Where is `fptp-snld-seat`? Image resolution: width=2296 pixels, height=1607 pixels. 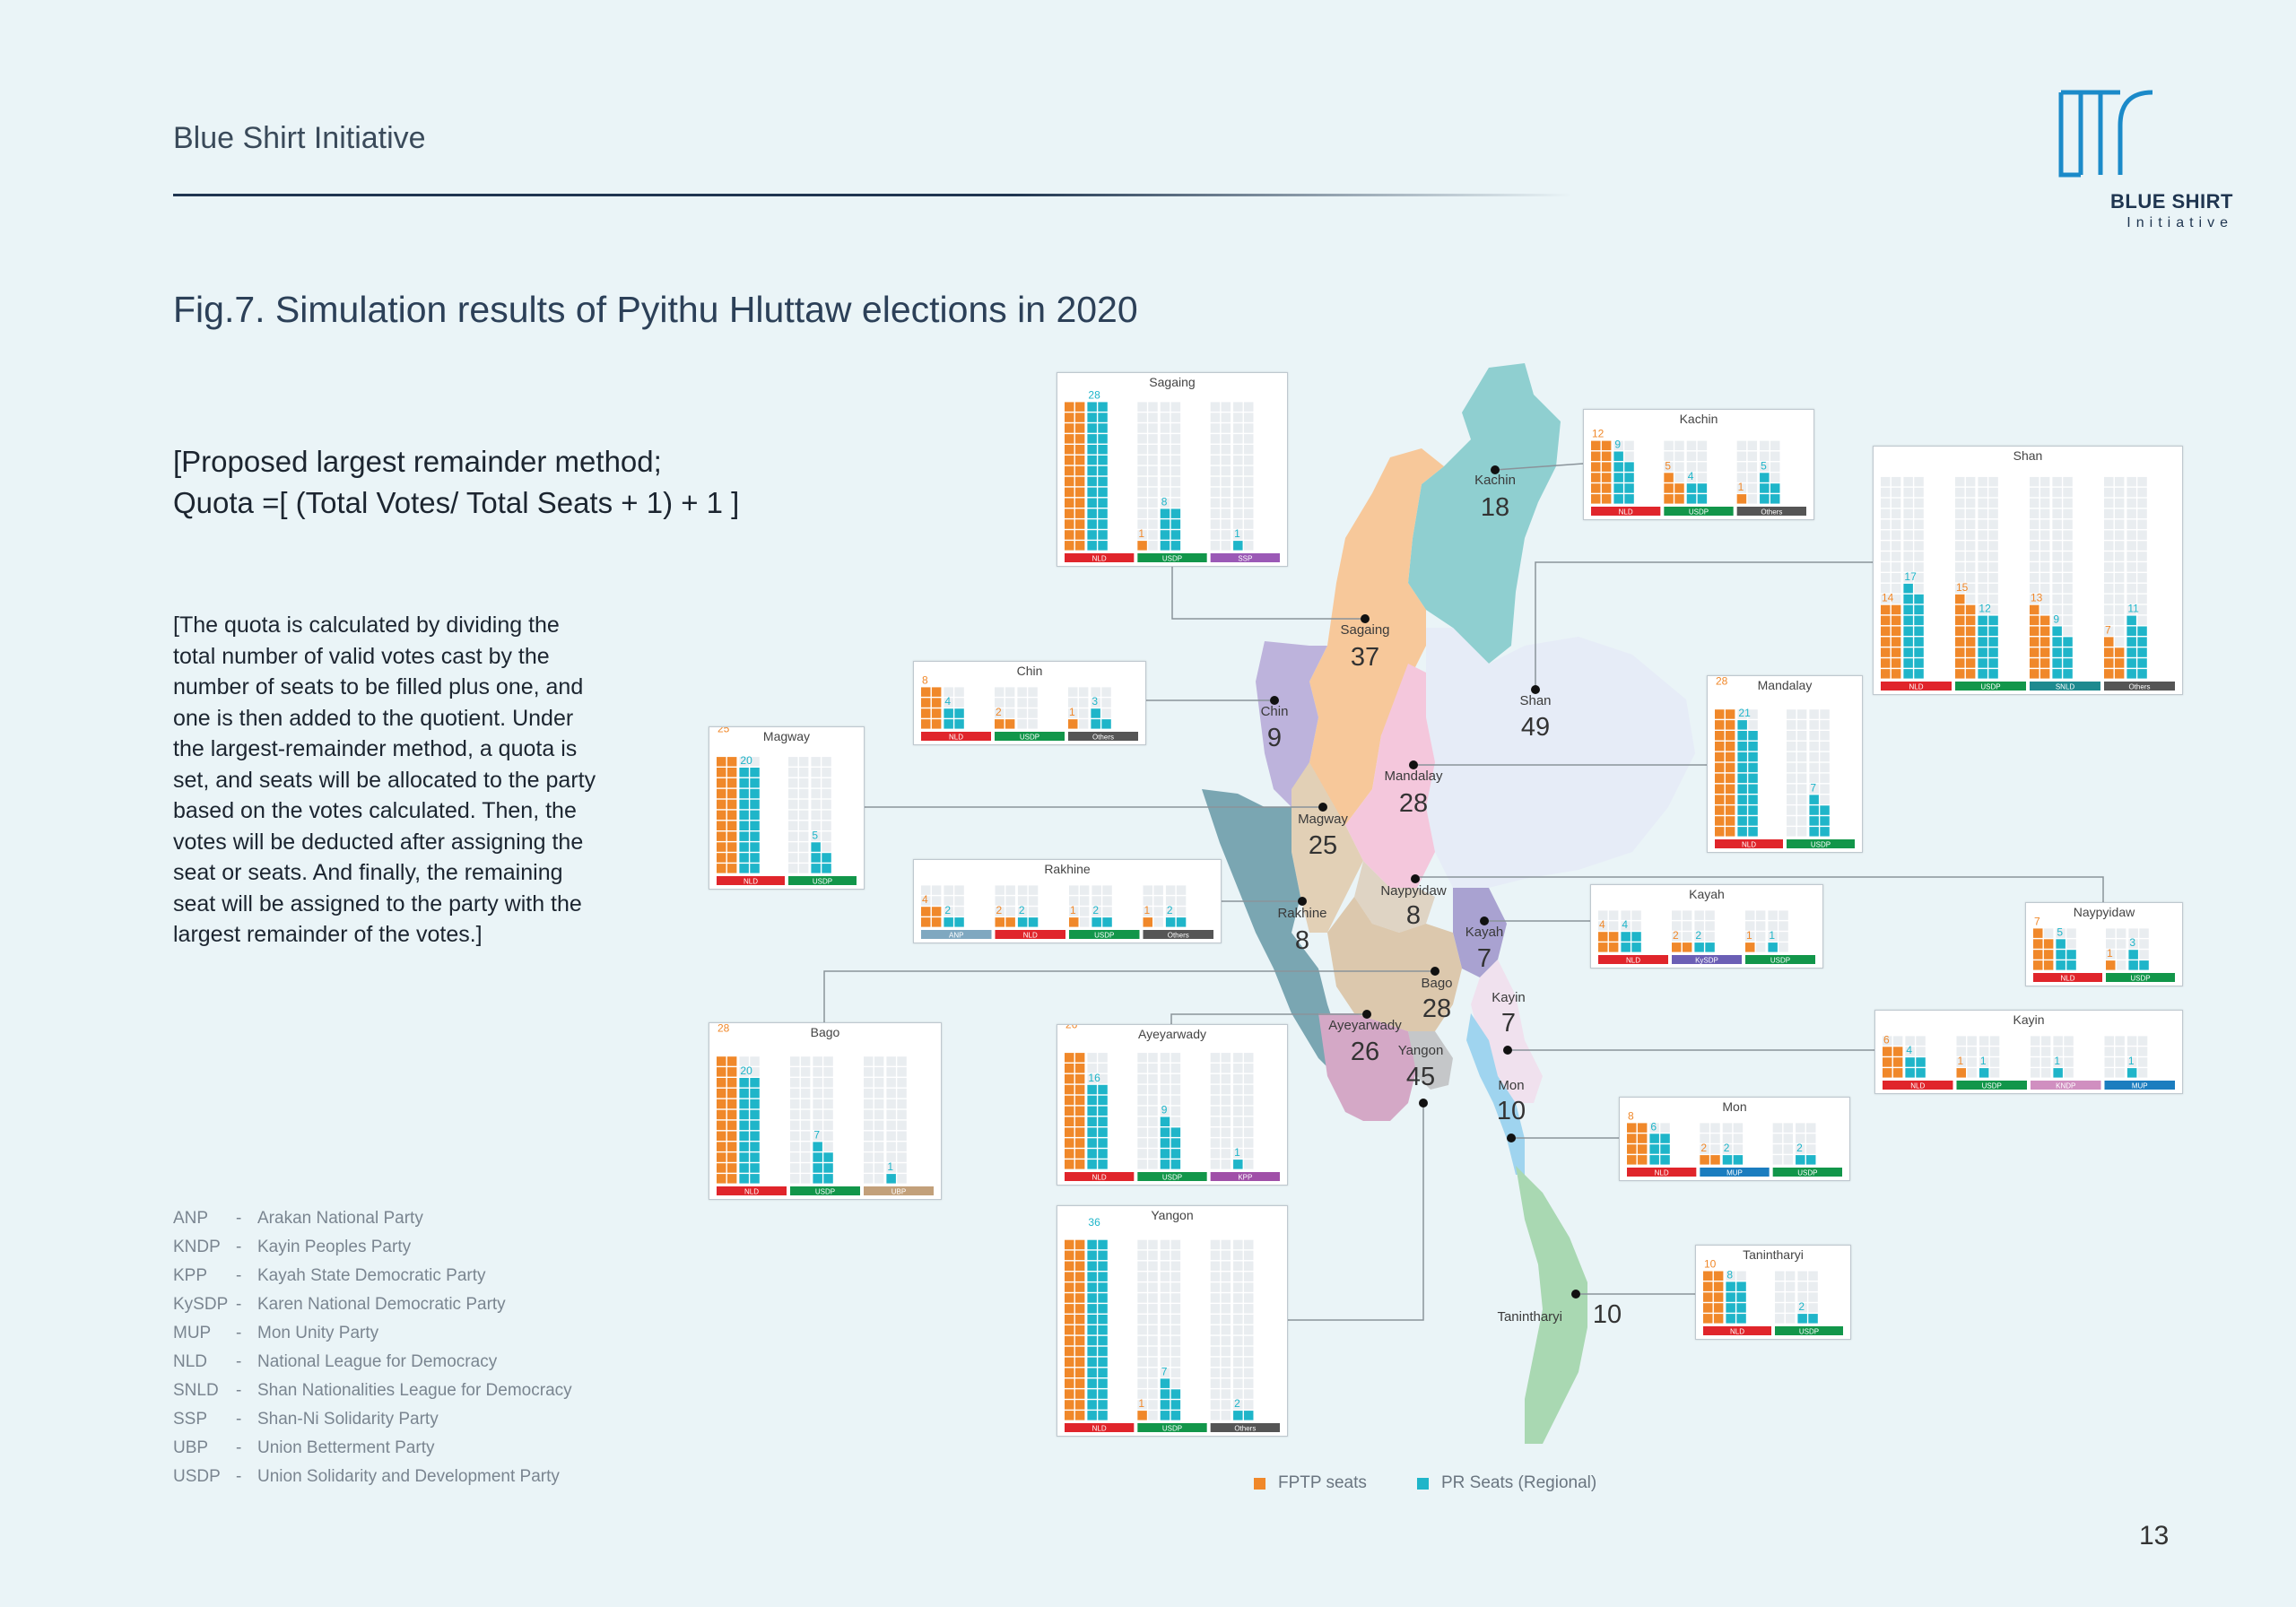
fptp-snld-seat is located at coordinates (2044, 642).